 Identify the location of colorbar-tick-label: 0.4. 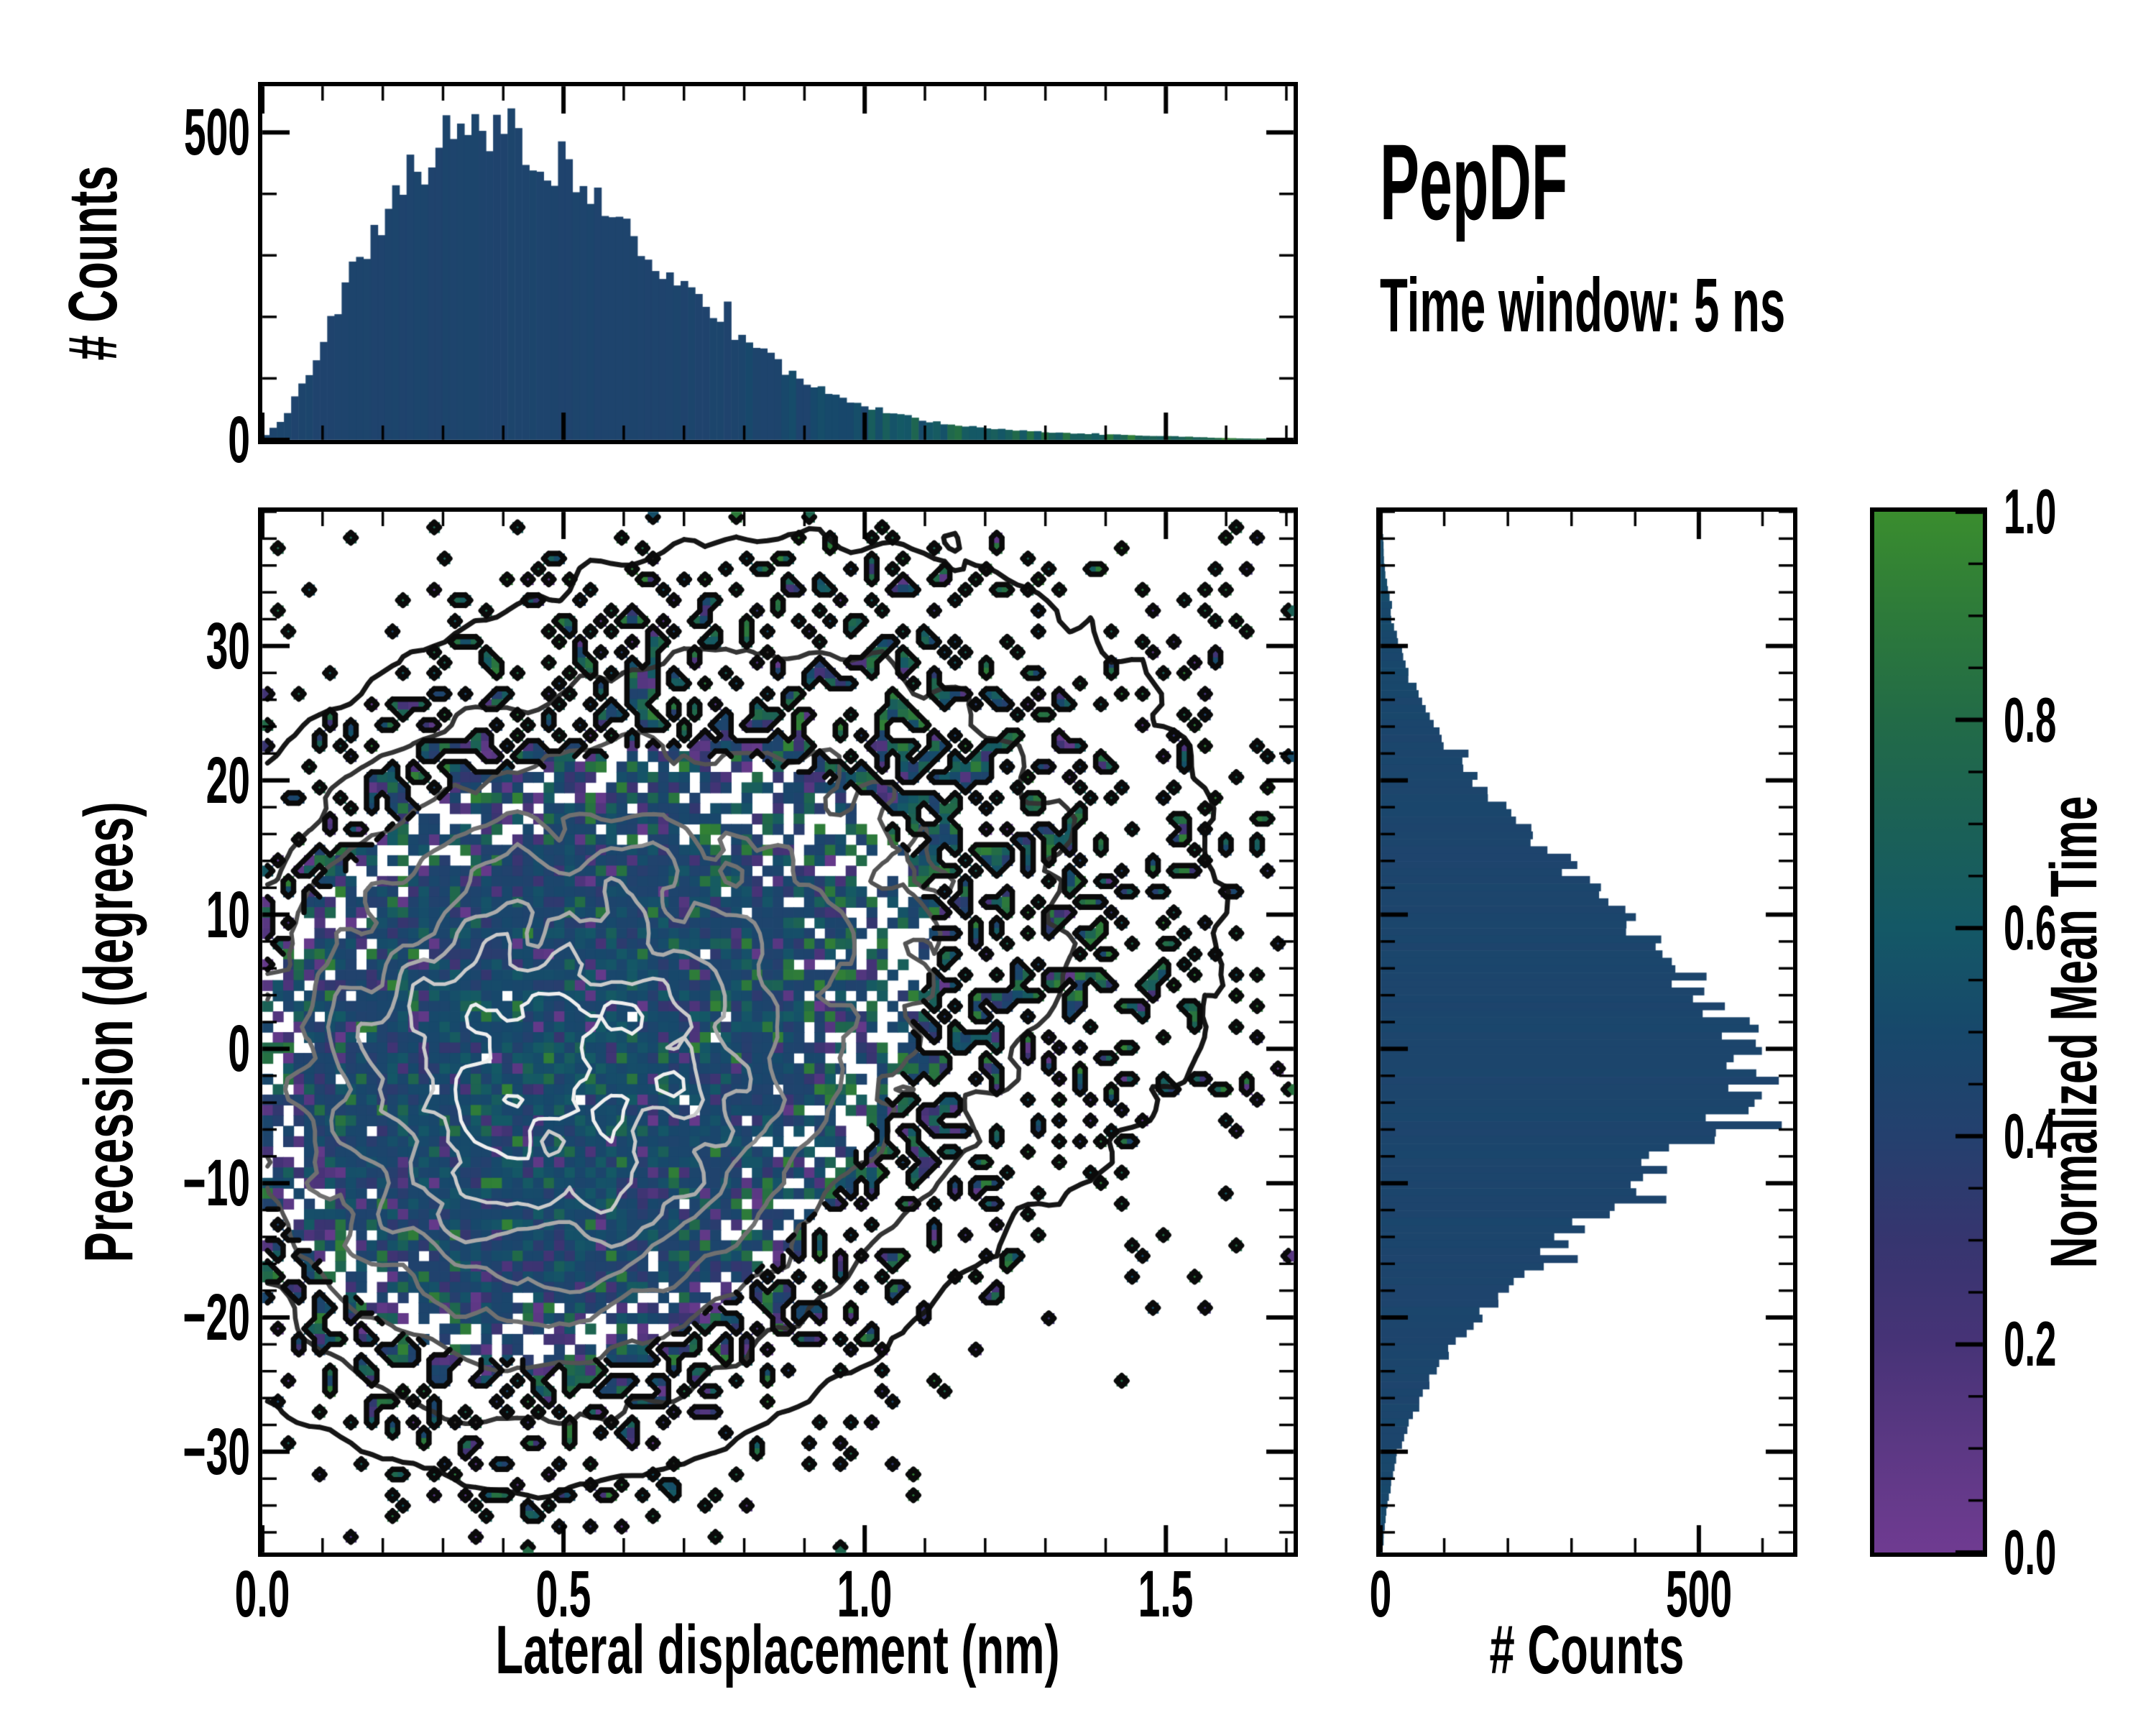
(2031, 1136).